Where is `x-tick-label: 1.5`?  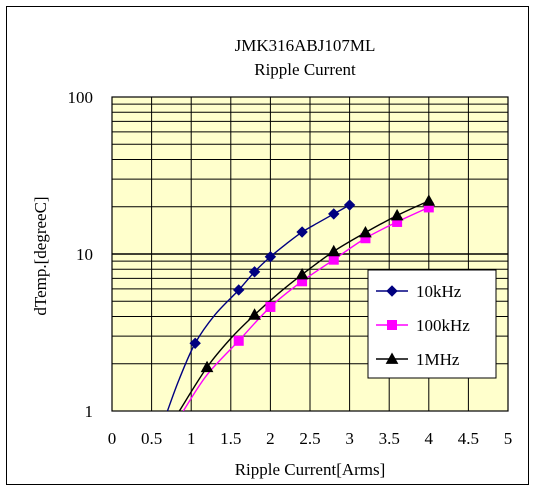 x-tick-label: 1.5 is located at coordinates (230, 438).